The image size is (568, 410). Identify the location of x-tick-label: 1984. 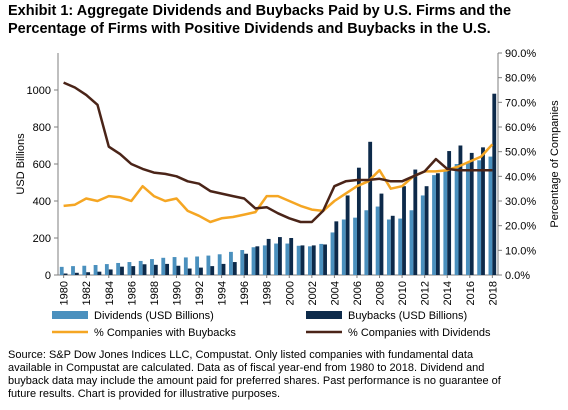
(110, 293).